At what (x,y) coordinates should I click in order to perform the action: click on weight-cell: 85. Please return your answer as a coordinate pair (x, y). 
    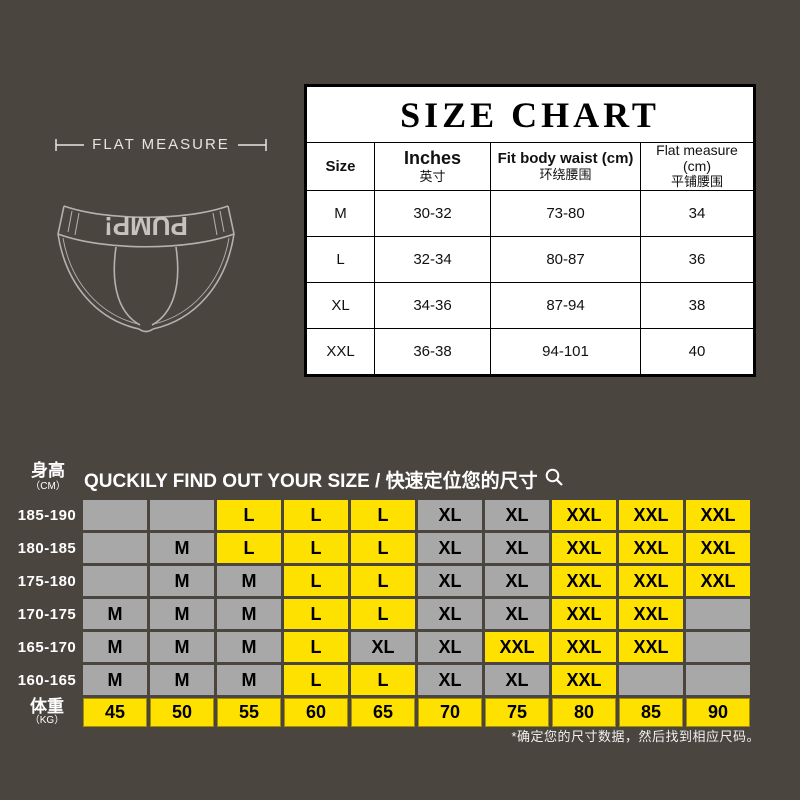
    Looking at the image, I should click on (651, 712).